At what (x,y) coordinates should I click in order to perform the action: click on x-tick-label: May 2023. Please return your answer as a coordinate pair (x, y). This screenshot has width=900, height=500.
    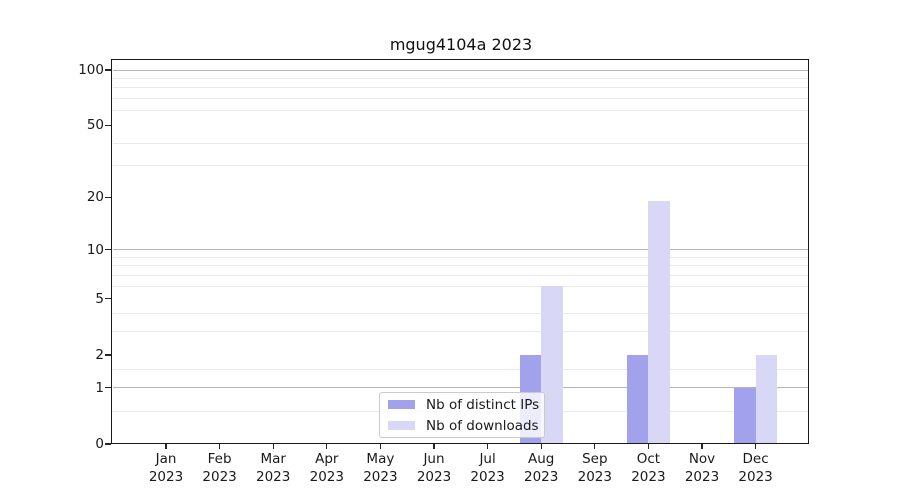
    Looking at the image, I should click on (380, 468).